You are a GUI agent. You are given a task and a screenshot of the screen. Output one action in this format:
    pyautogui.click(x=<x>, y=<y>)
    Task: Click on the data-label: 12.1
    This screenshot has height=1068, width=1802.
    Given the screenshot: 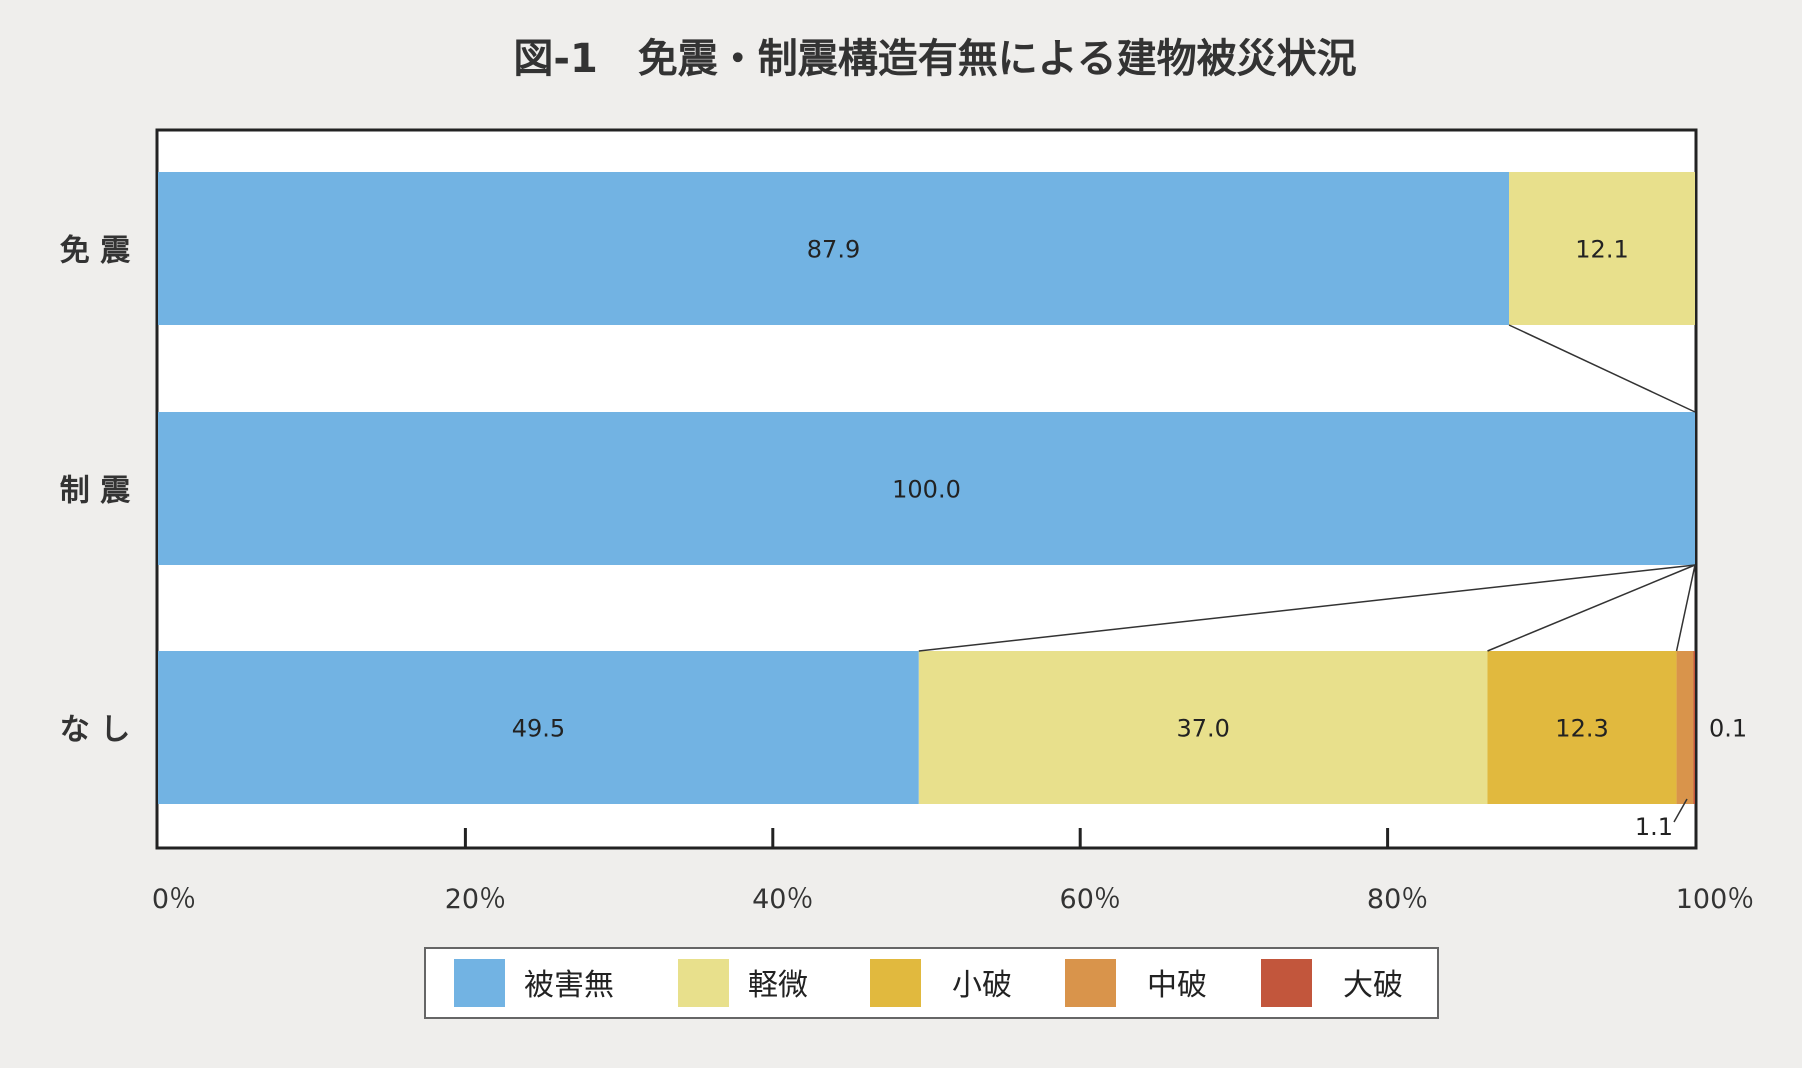 What is the action you would take?
    pyautogui.click(x=1601, y=250)
    